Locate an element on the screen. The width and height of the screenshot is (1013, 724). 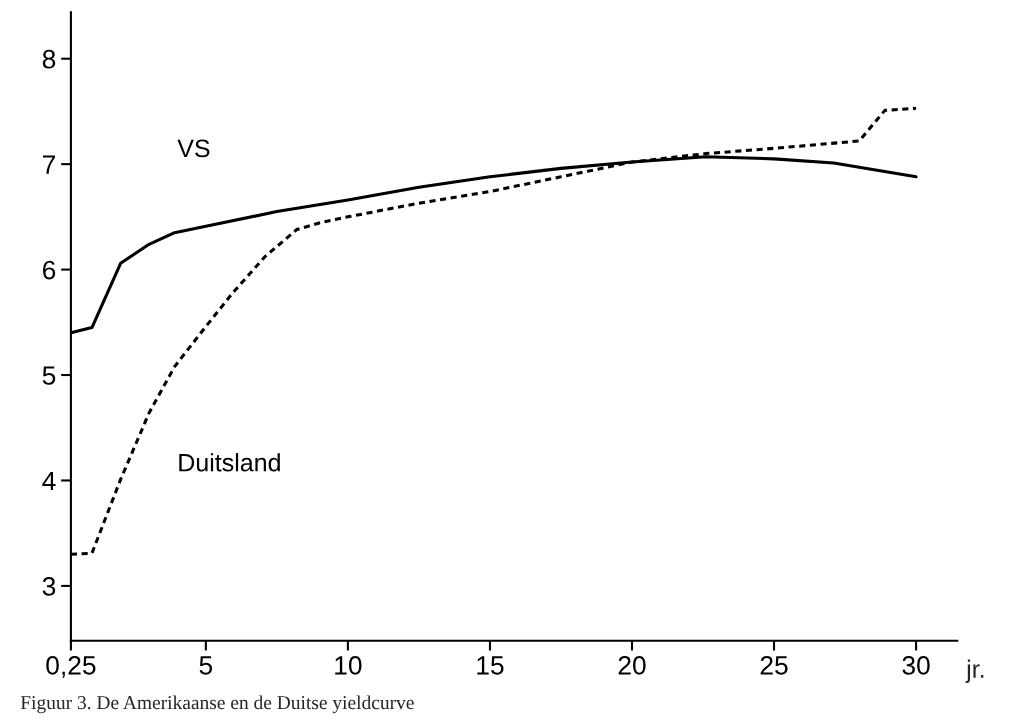
x-tick-label: 15 is located at coordinates (490, 665).